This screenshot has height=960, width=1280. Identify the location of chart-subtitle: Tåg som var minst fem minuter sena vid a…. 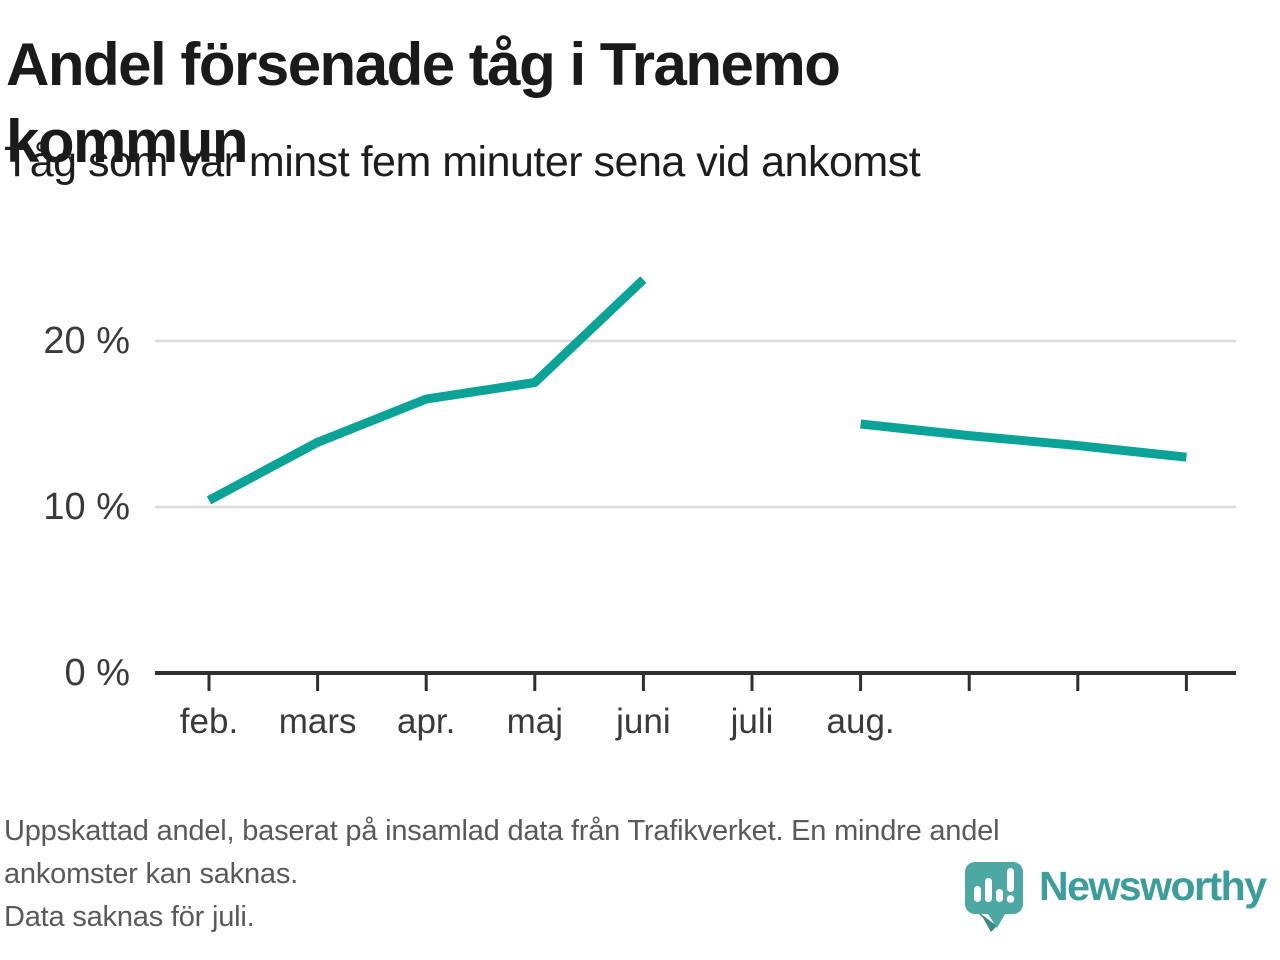
(462, 162).